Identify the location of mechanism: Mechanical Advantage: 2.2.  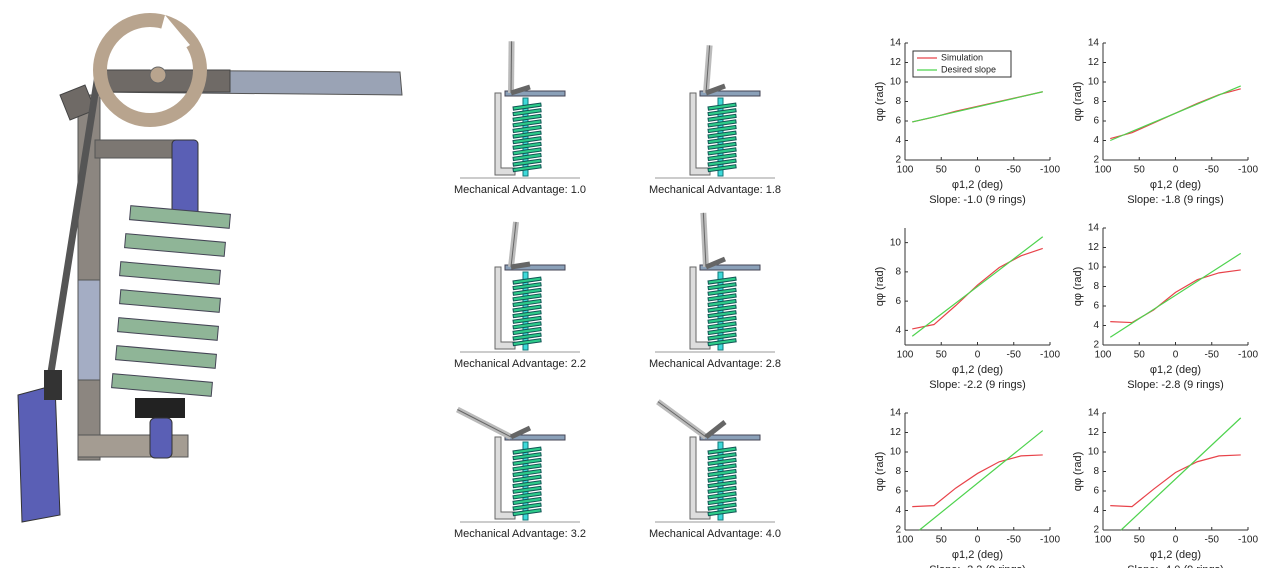
(520, 295).